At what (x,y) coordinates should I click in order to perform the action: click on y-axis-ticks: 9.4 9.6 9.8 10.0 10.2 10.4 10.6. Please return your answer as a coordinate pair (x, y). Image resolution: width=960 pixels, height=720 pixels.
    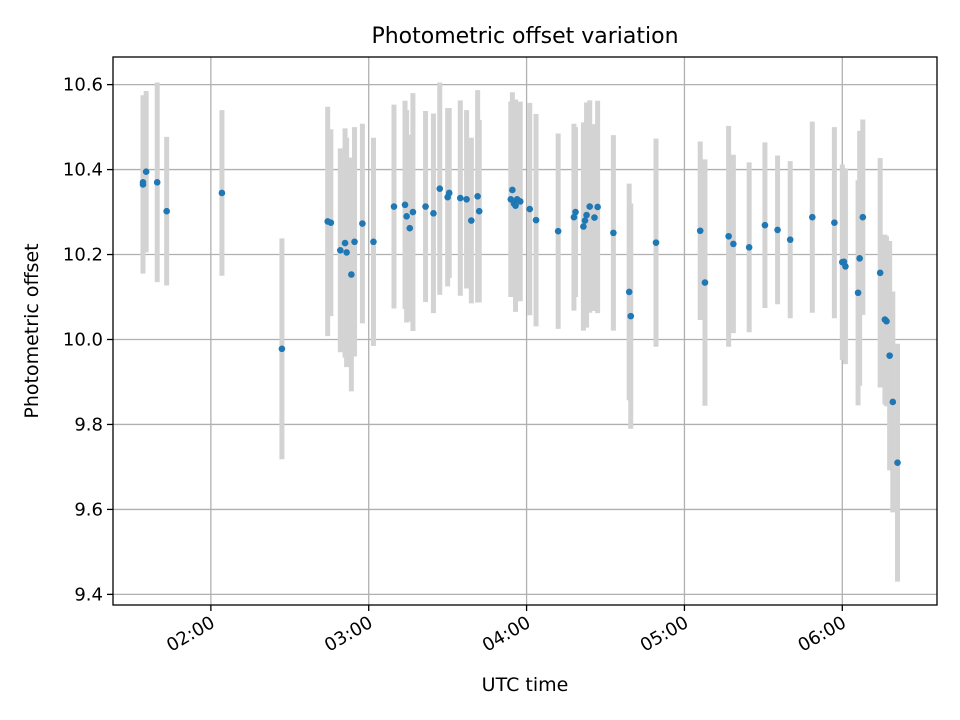
    Looking at the image, I should click on (88, 340).